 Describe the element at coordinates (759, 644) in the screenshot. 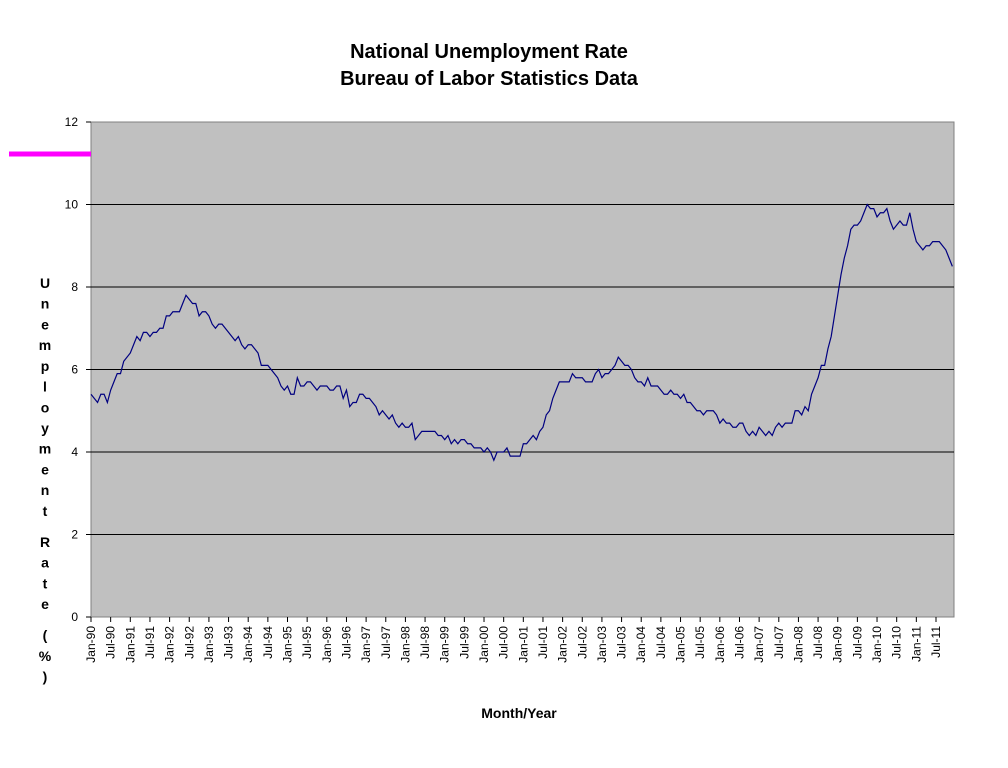

I see `x-tick-label: Jan-07` at that location.